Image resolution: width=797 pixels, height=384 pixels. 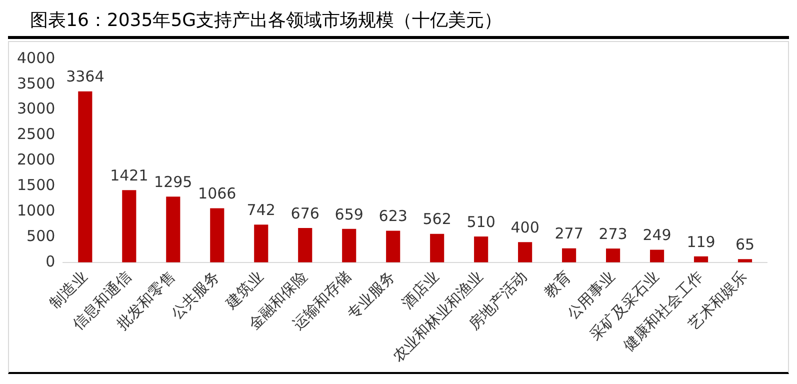 I want to click on y-tick-label: 2000, so click(x=36, y=159).